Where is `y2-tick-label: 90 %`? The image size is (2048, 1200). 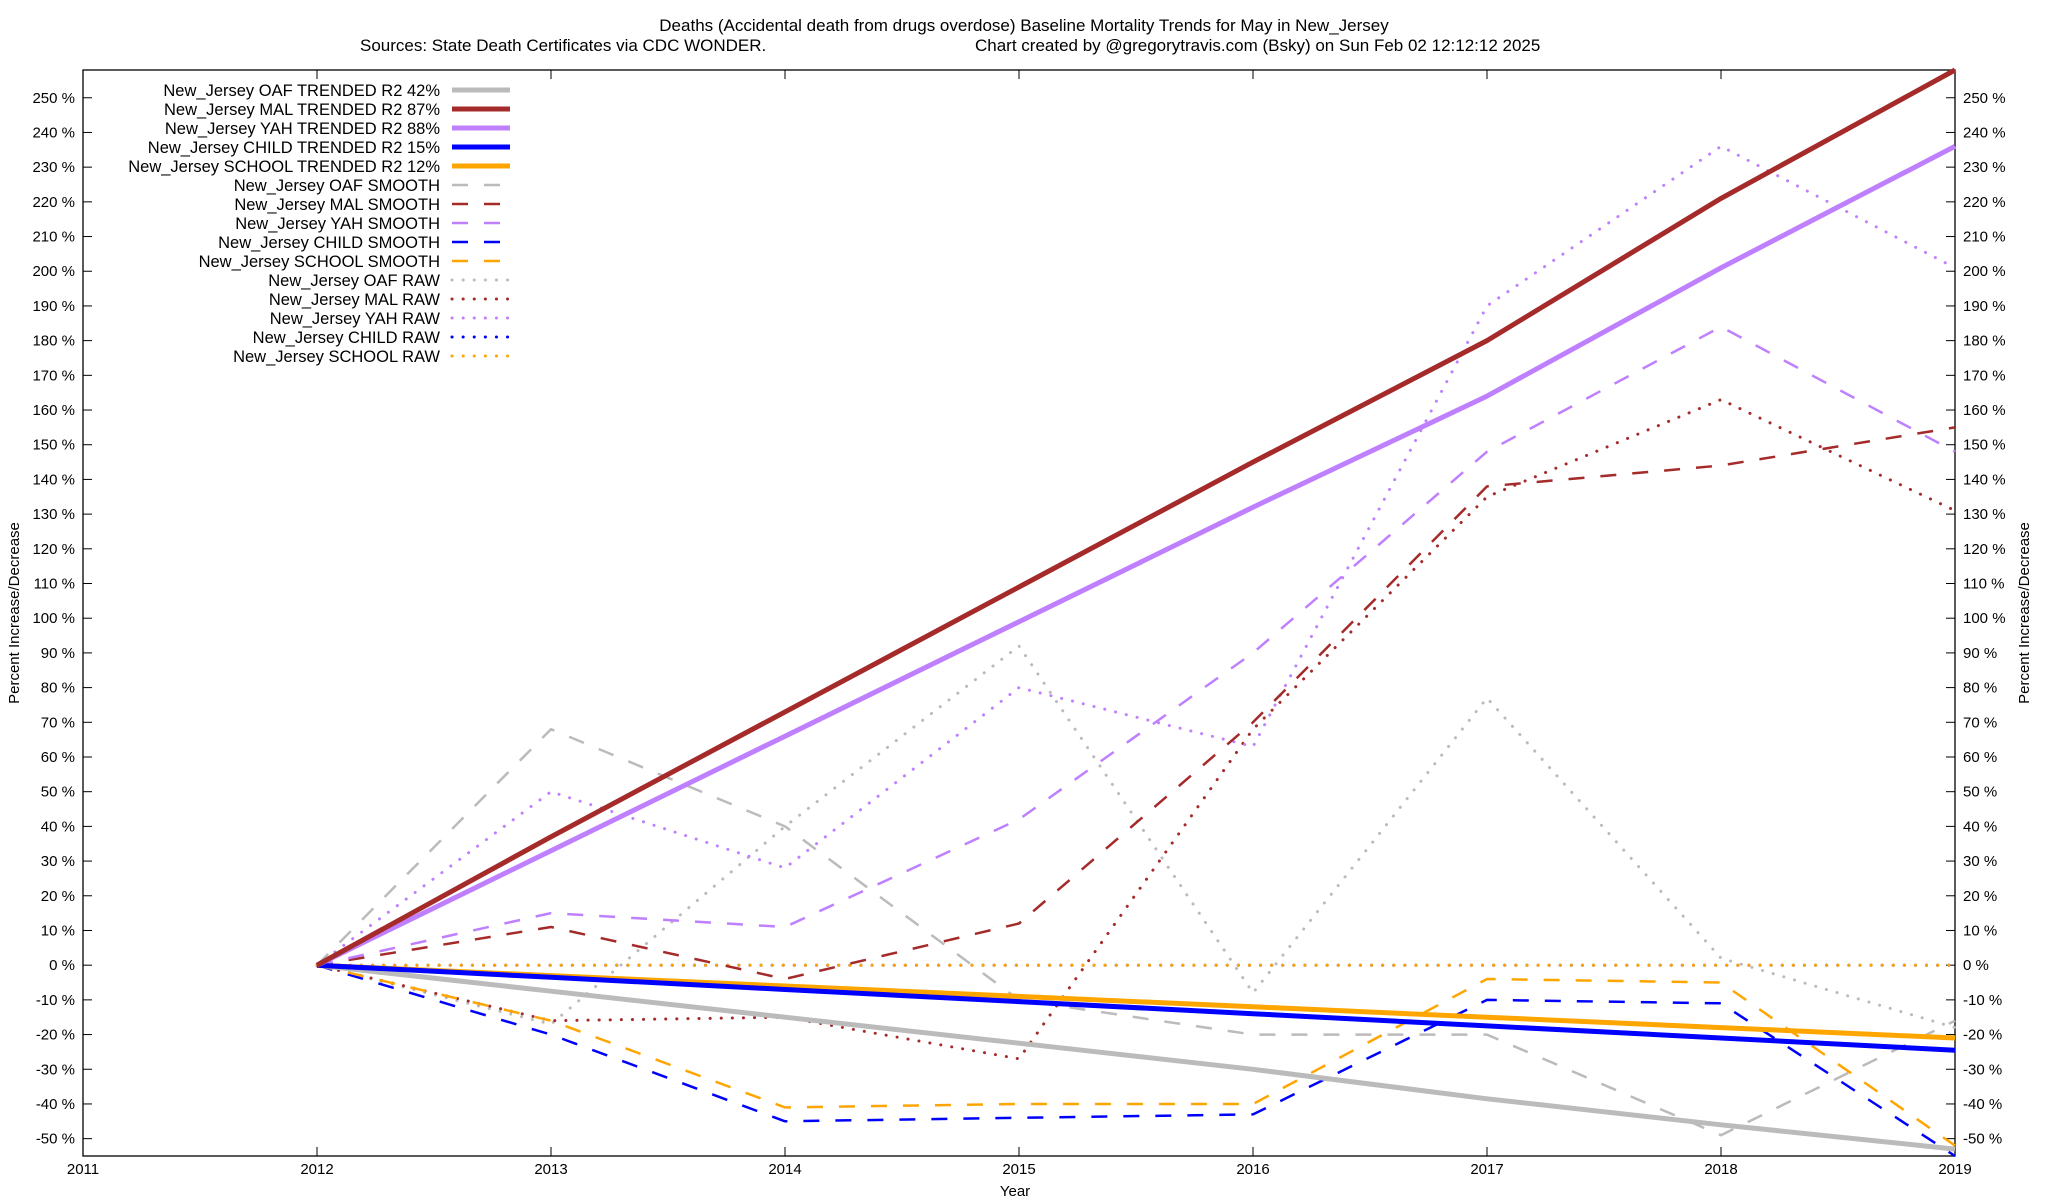 y2-tick-label: 90 % is located at coordinates (1980, 653).